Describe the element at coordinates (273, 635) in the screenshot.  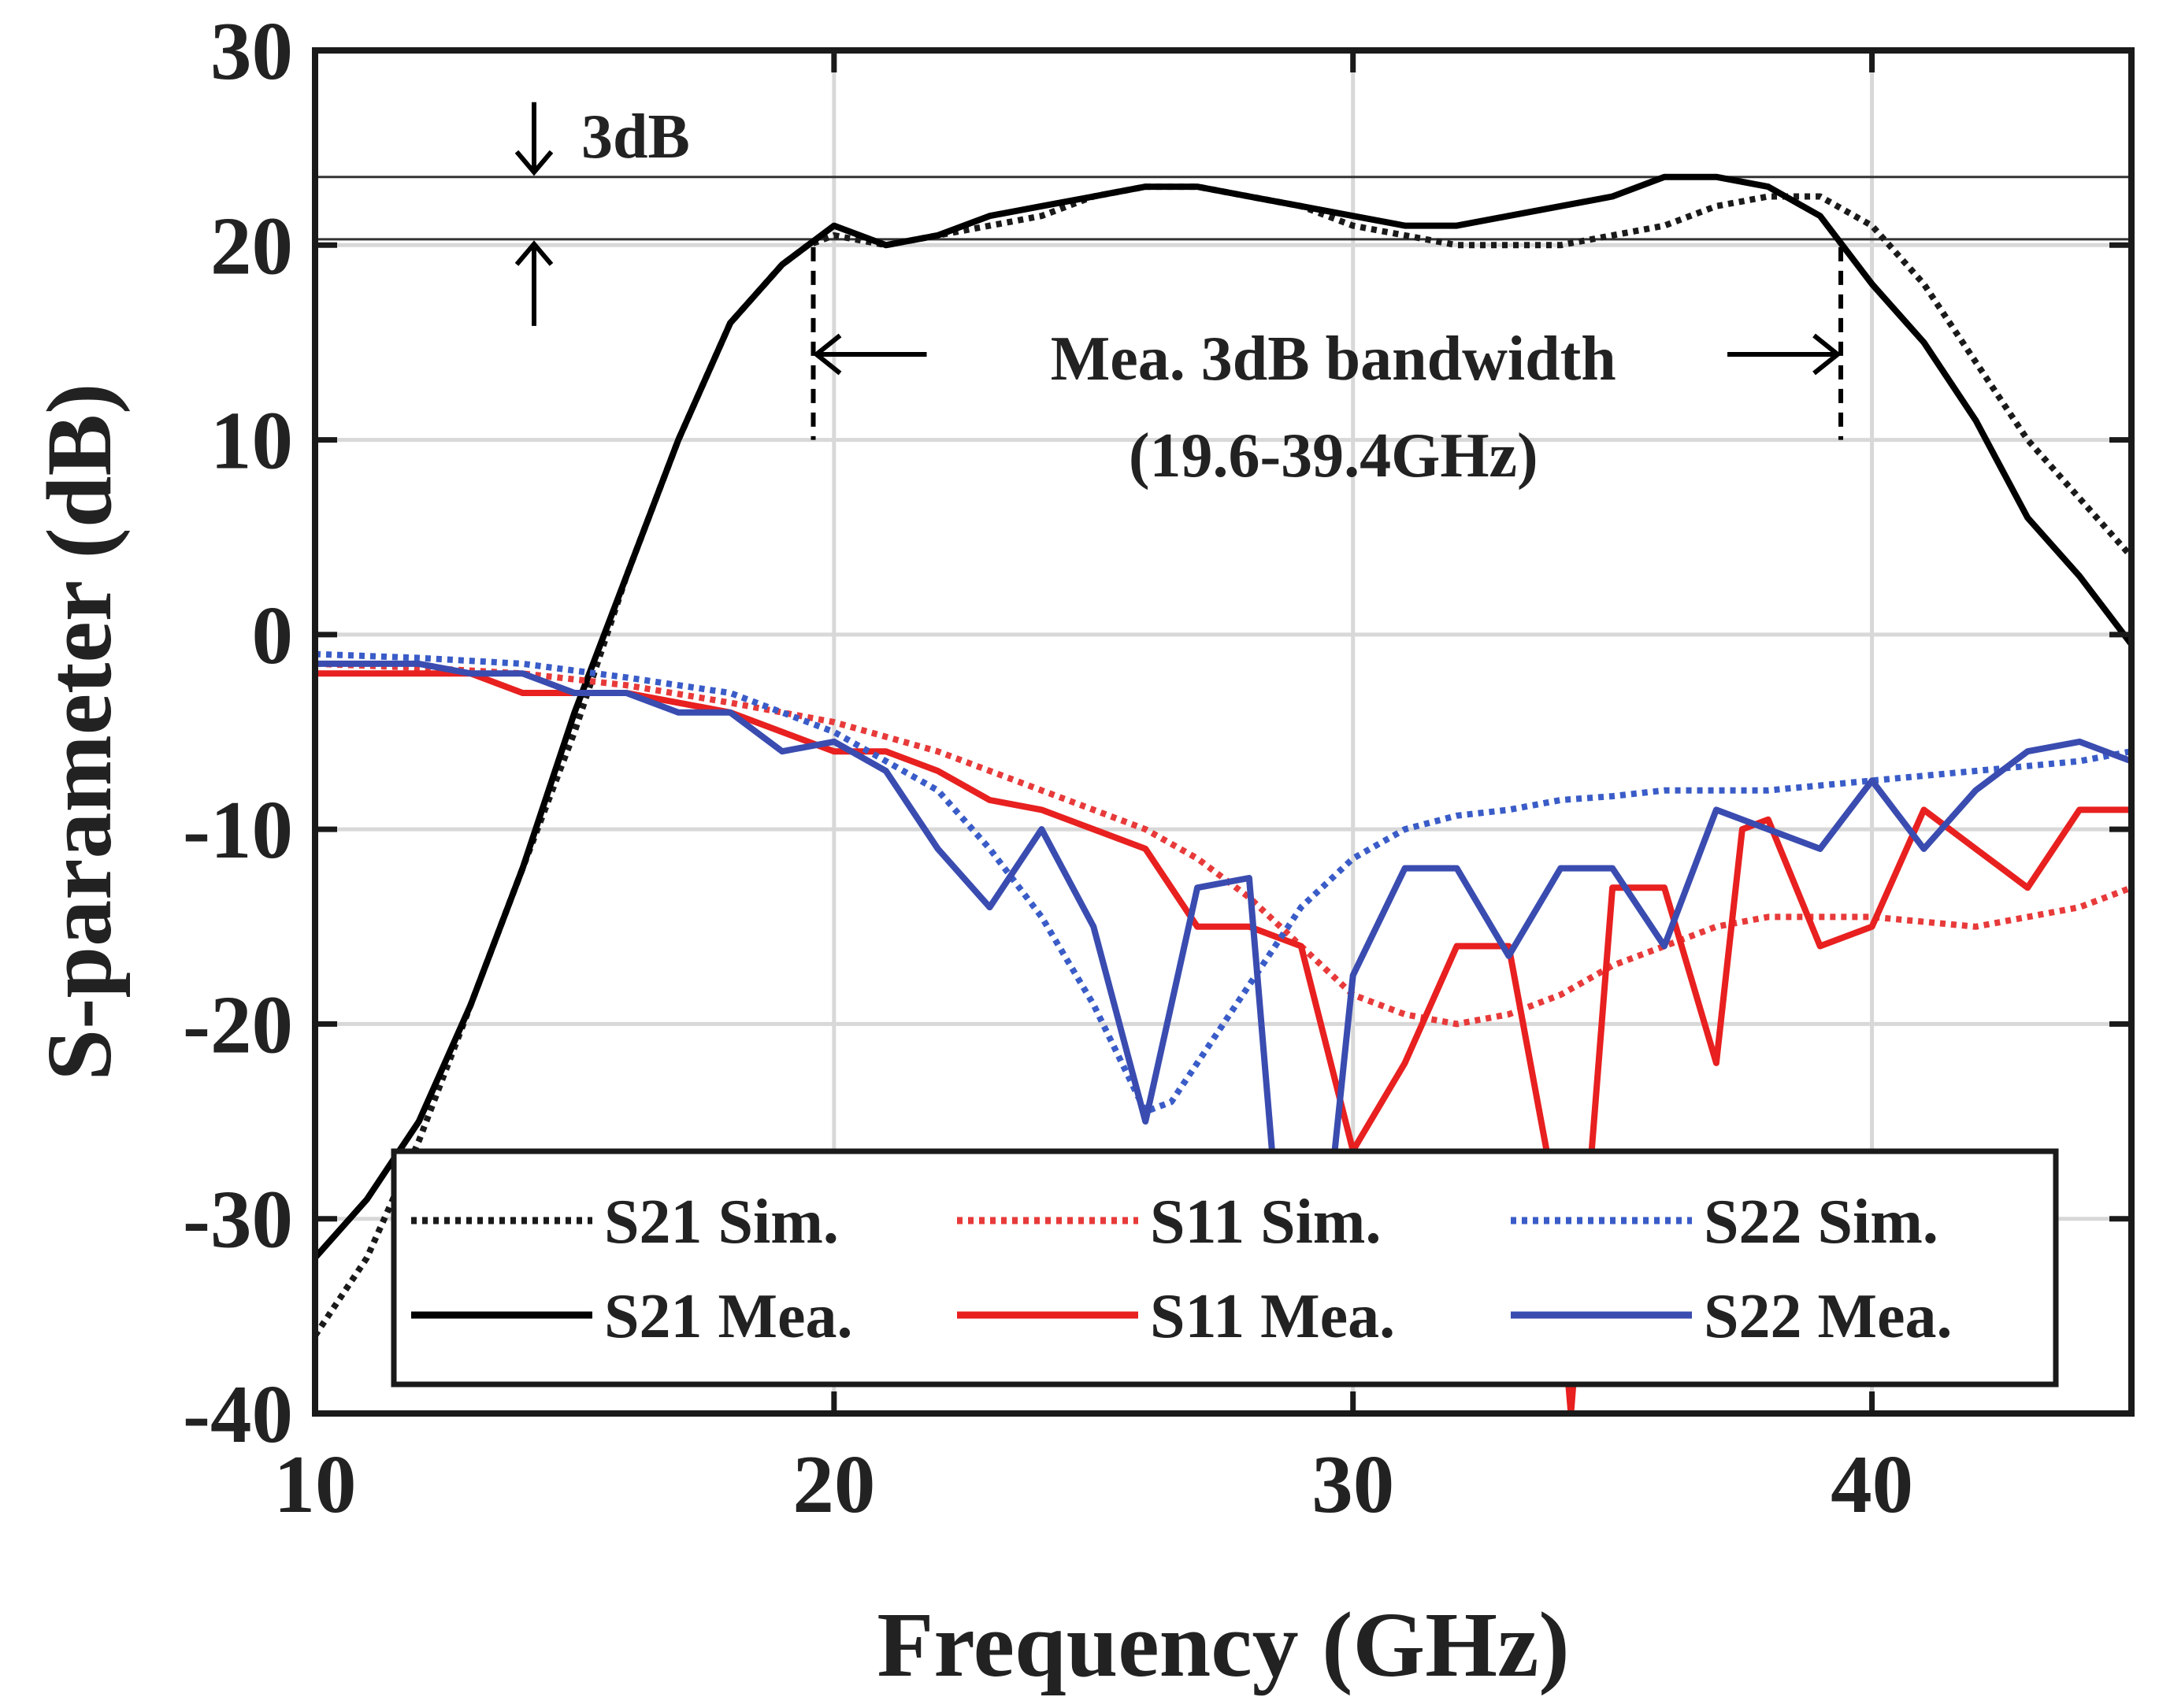
I see `y-tick-label: 0` at that location.